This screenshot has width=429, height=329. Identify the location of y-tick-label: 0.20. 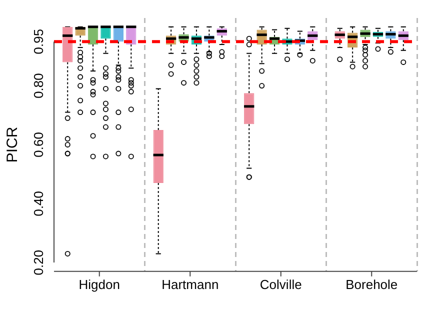
(38, 263).